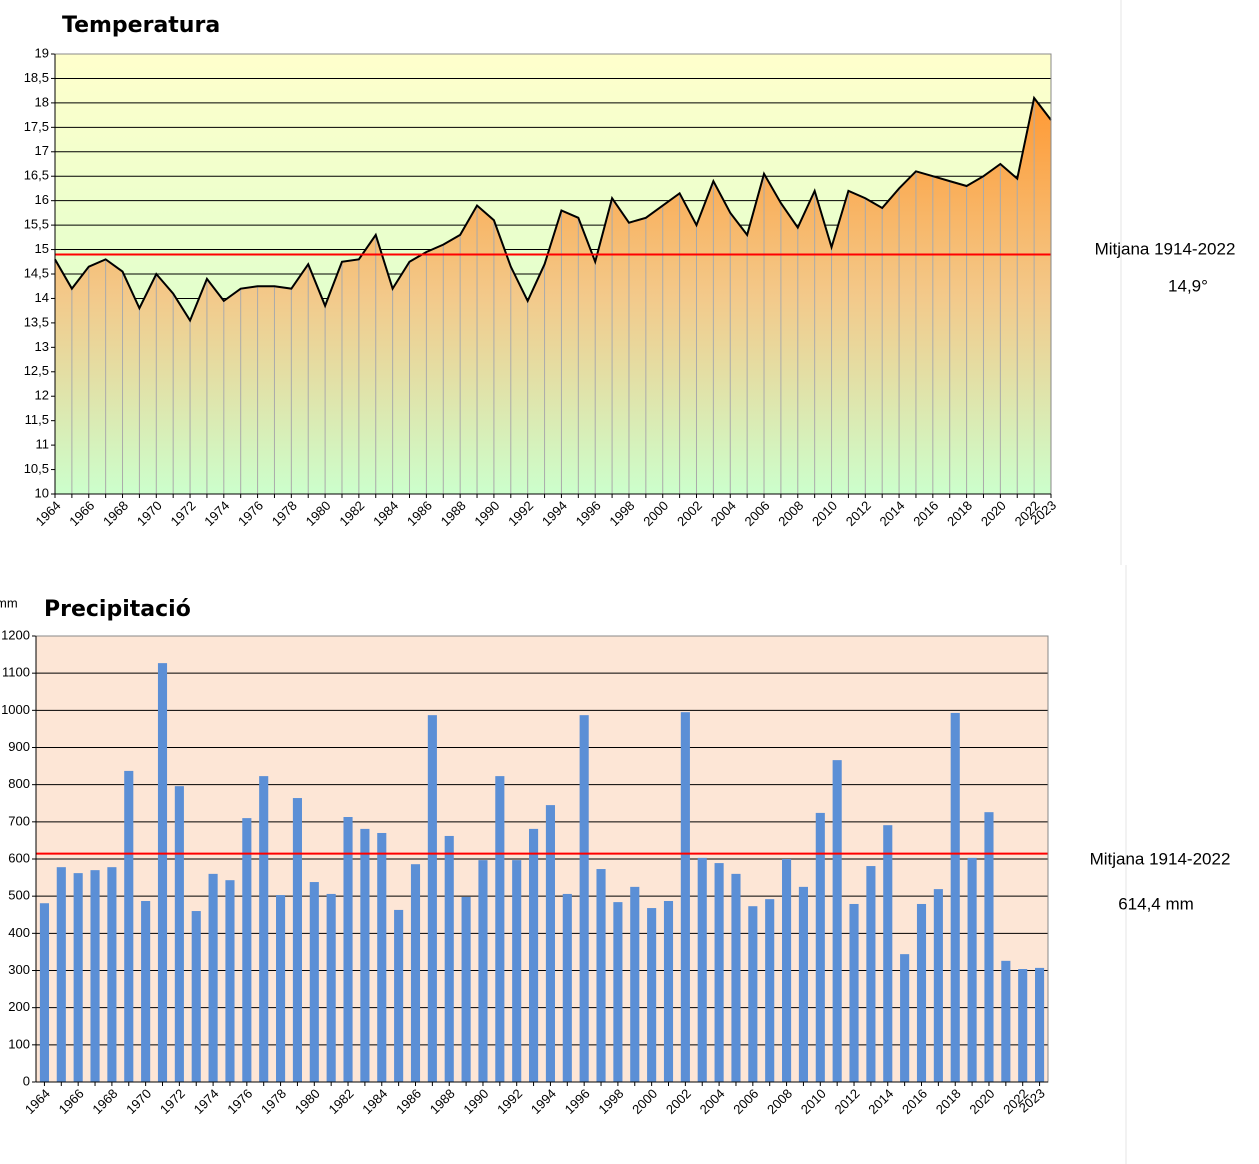  I want to click on y-tick-label: 17,5, so click(36, 126).